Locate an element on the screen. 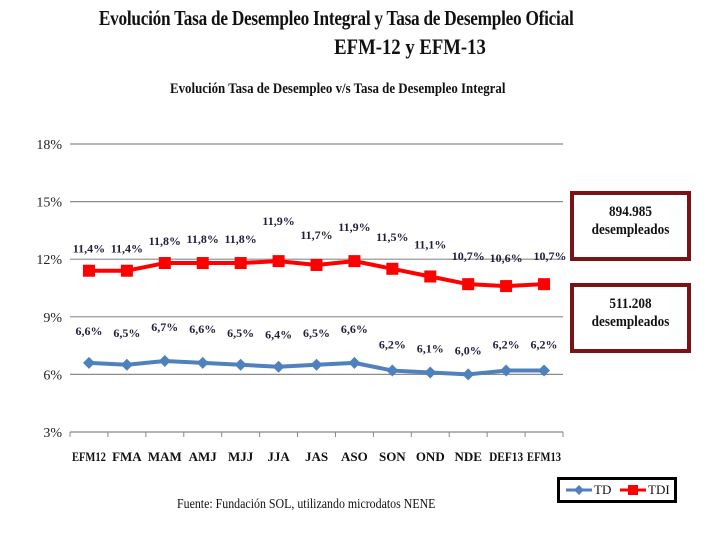 The image size is (720, 540). chart-legend: TD TDI is located at coordinates (617, 490).